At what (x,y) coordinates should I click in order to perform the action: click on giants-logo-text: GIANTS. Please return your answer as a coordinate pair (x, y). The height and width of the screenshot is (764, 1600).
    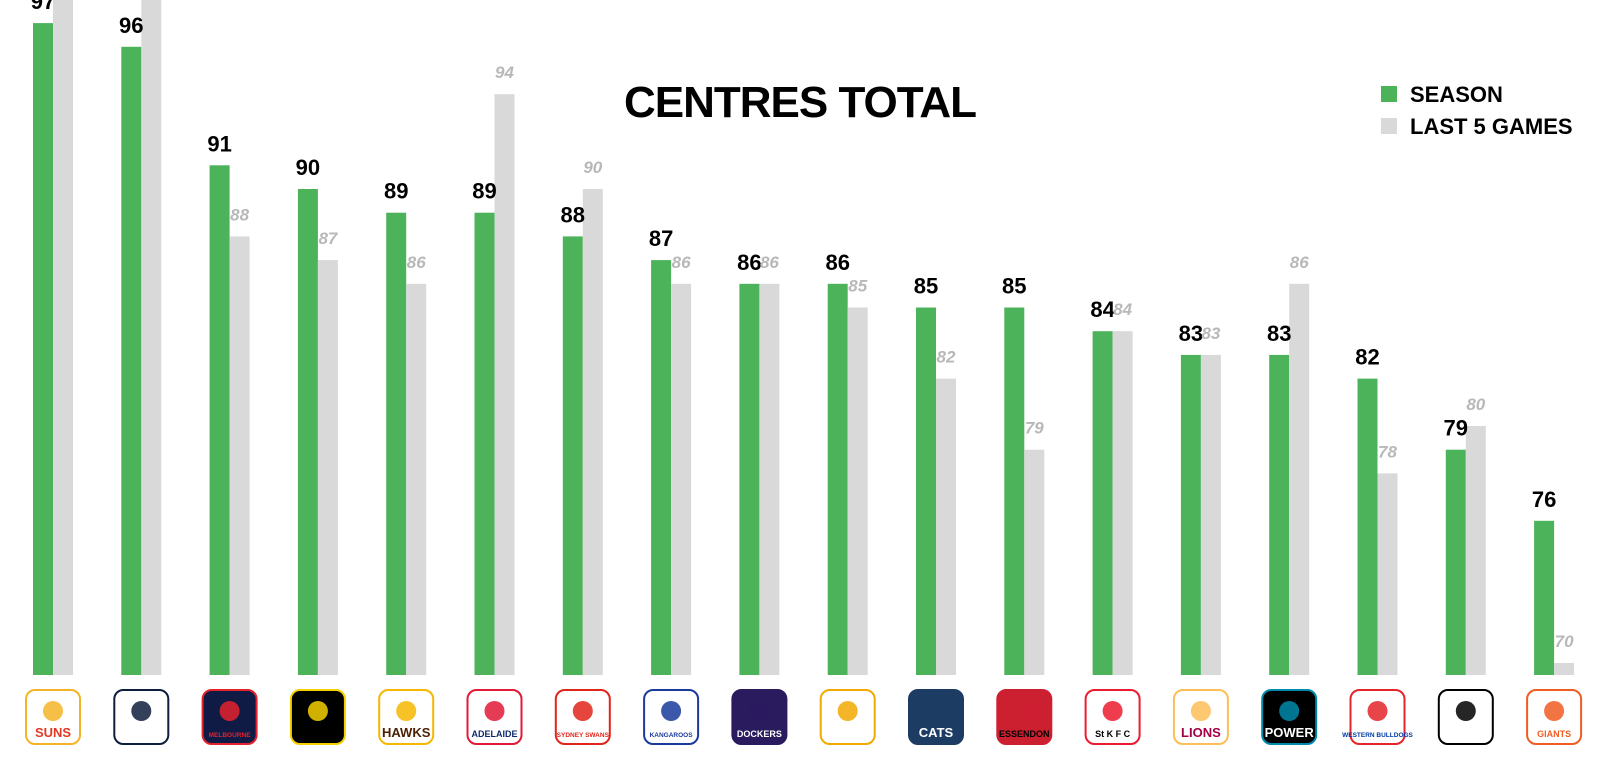
    Looking at the image, I should click on (1554, 734).